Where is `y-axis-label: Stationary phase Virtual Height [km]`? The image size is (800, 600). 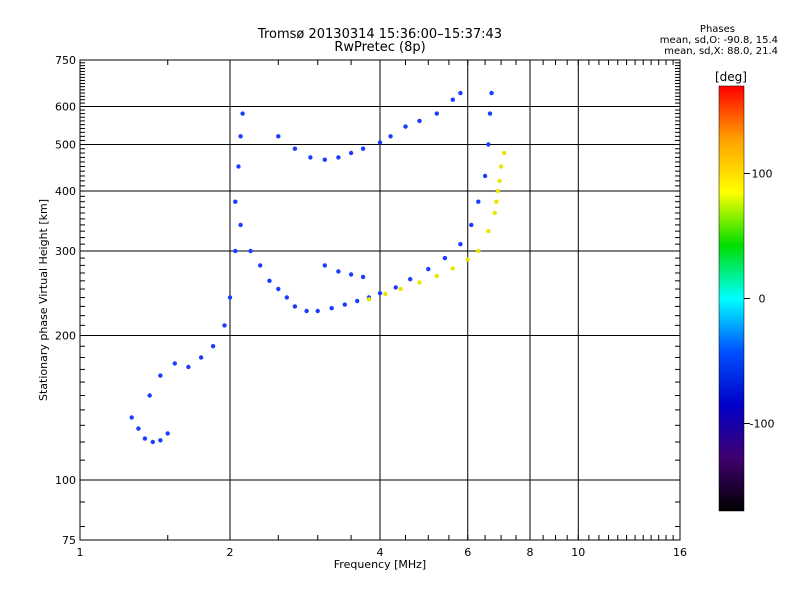 y-axis-label: Stationary phase Virtual Height [km] is located at coordinates (43, 300).